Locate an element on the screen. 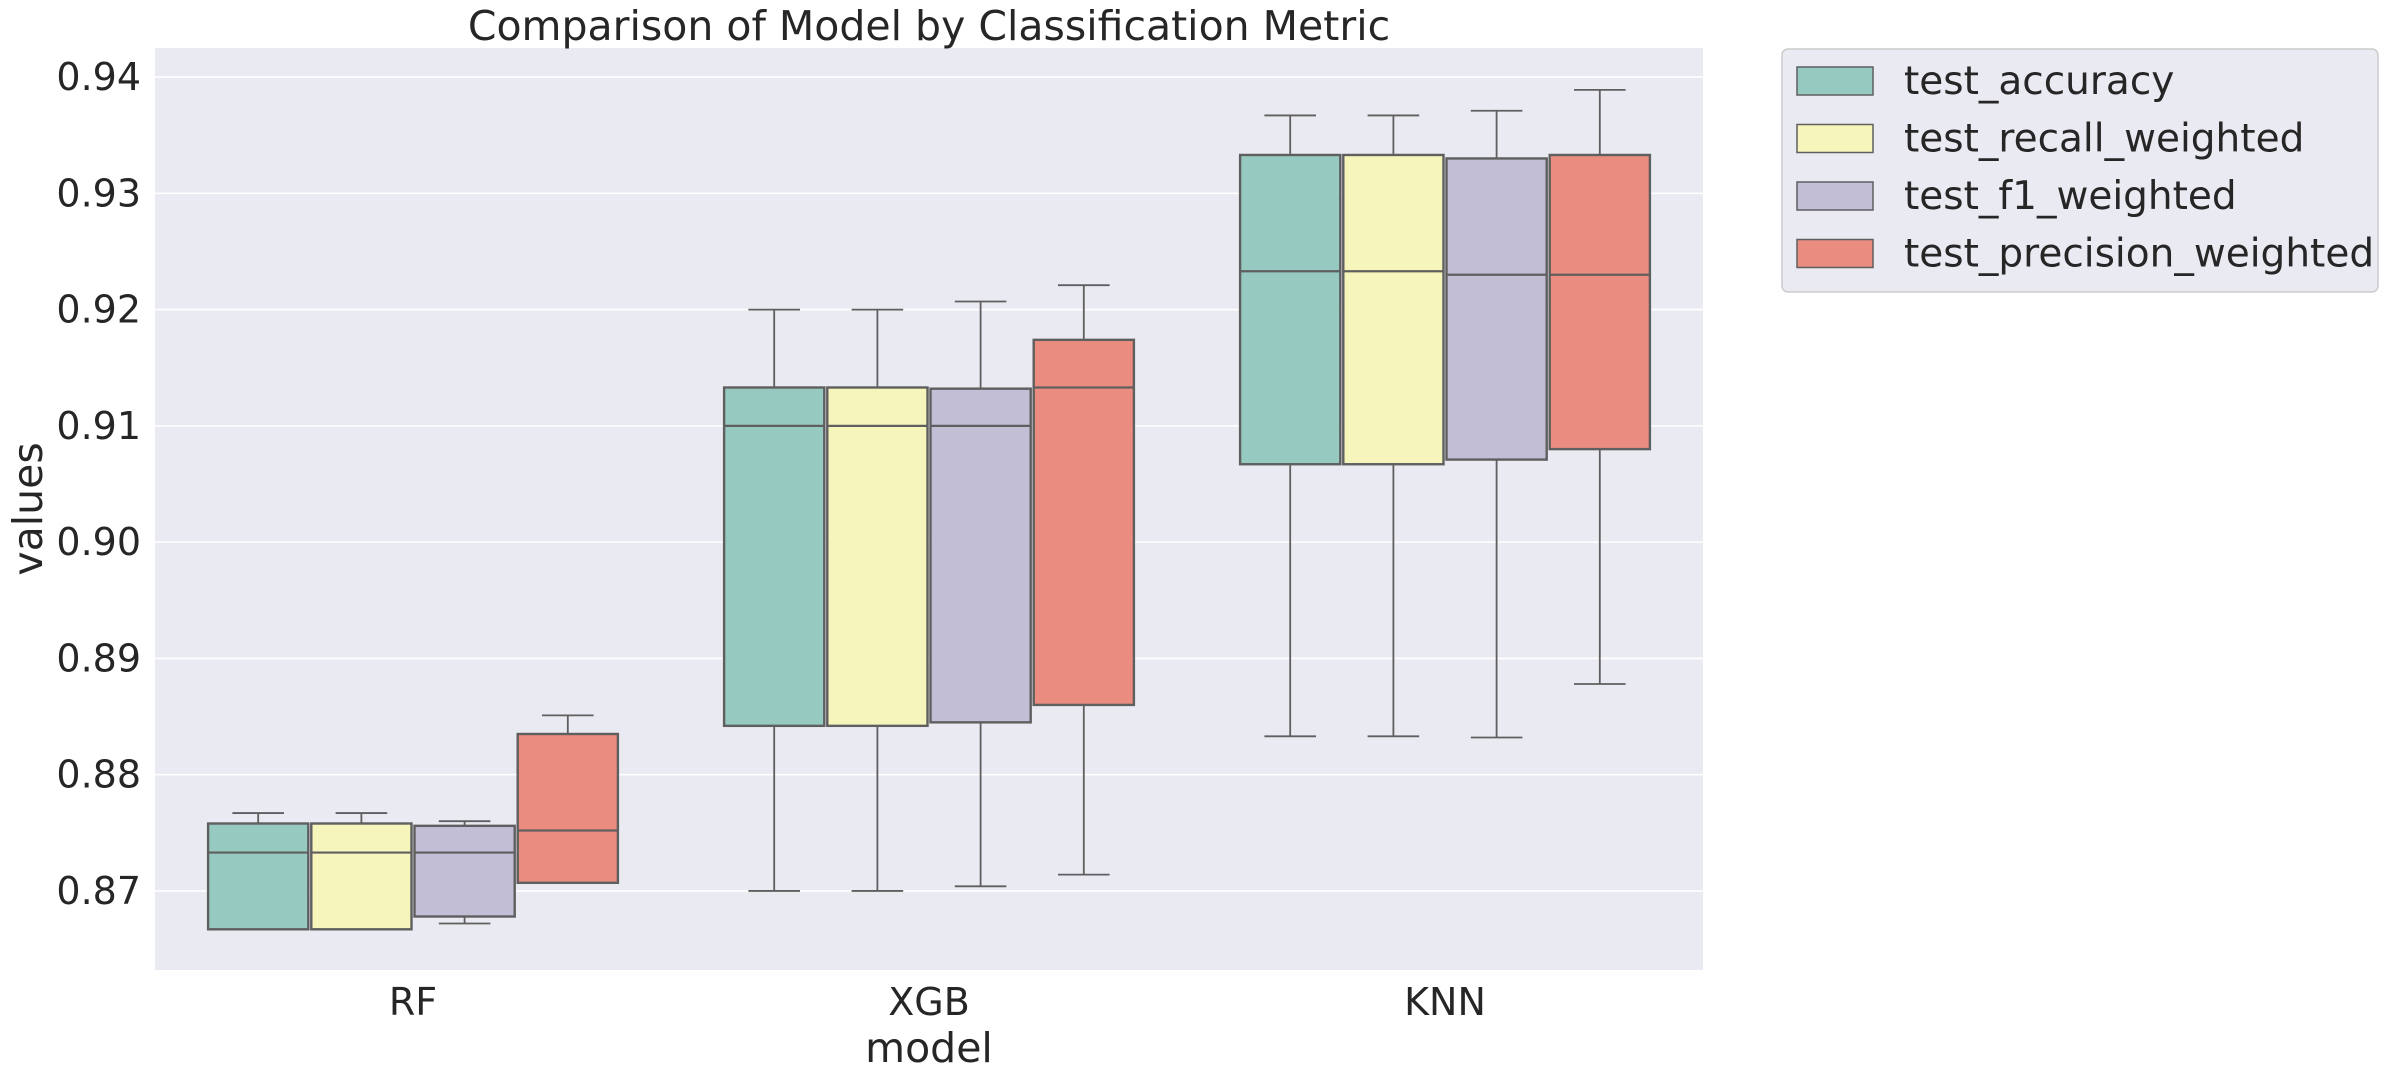 The height and width of the screenshot is (1080, 2389). legend-item-test-recall-weighted: test_recall_weighted is located at coordinates (2050, 139).